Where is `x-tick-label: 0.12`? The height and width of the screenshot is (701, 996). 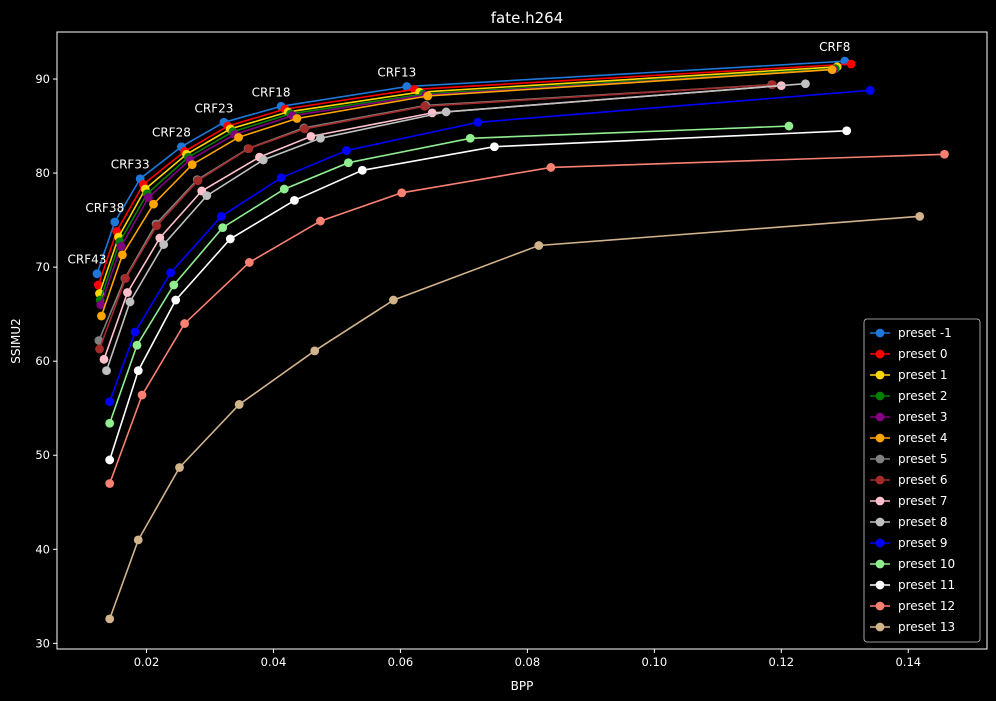 x-tick-label: 0.12 is located at coordinates (782, 662).